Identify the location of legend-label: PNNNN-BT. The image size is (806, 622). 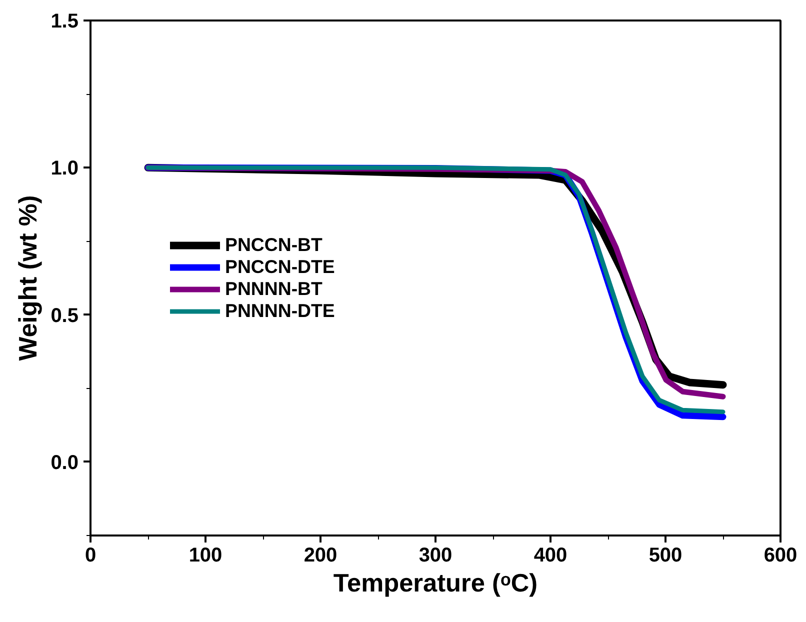
(273, 289).